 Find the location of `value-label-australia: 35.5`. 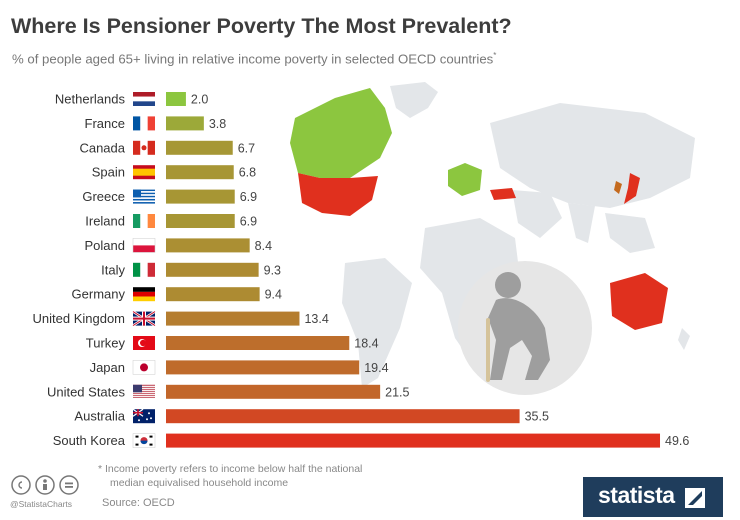

value-label-australia: 35.5 is located at coordinates (537, 417).